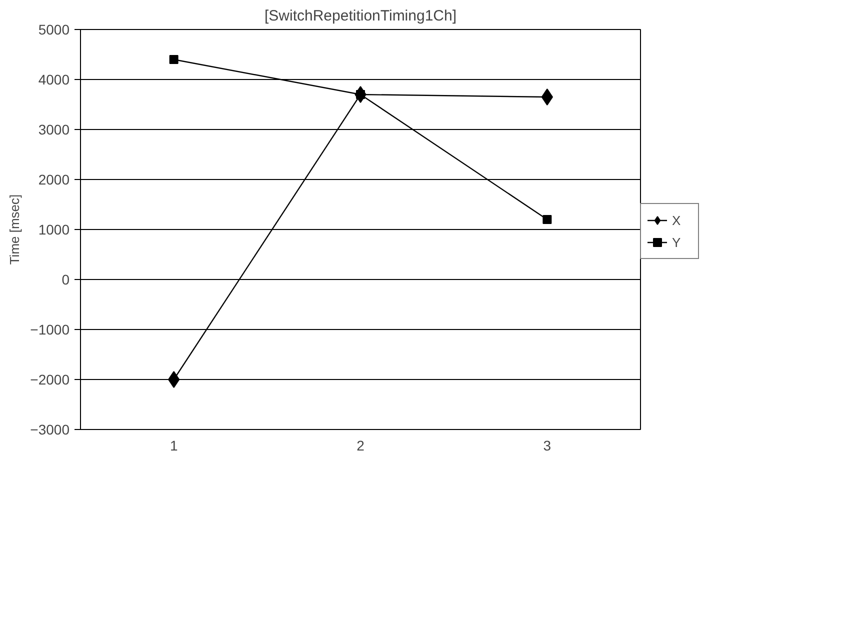 This screenshot has width=841, height=638. Describe the element at coordinates (360, 16) in the screenshot. I see `chart-title: [SwitchRepetitionTiming1Ch]` at that location.